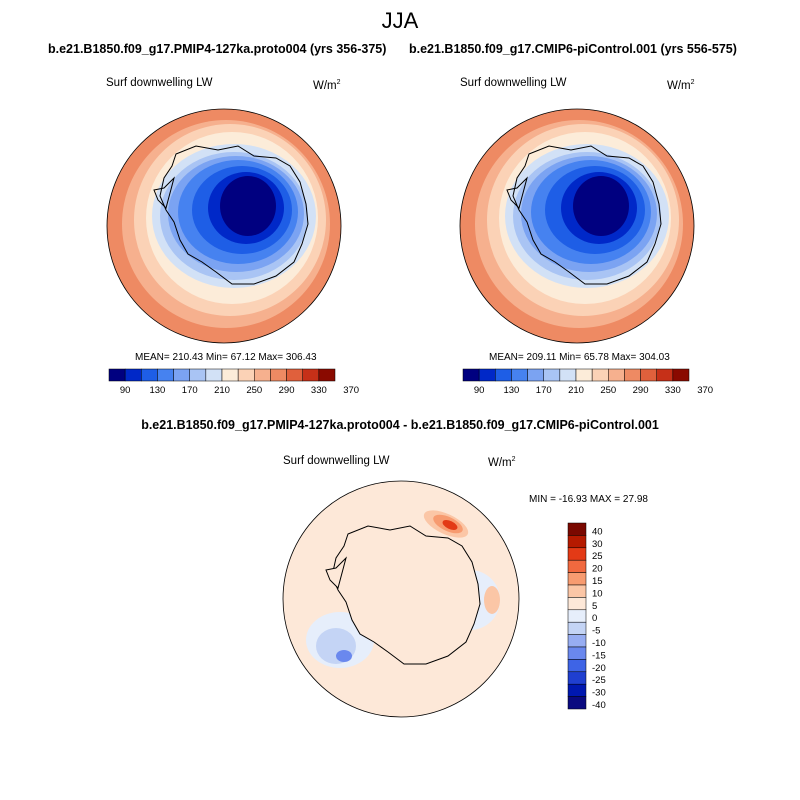 This screenshot has width=800, height=800. I want to click on diff-map-positive-core, so click(450, 525).